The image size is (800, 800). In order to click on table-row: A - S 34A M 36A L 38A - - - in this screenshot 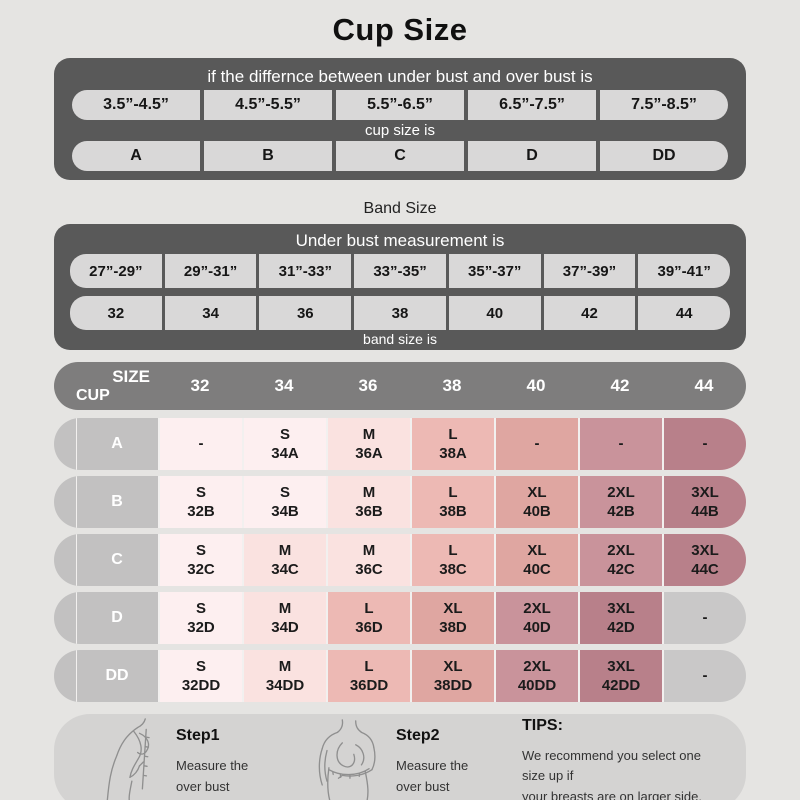, I will do `click(400, 444)`.